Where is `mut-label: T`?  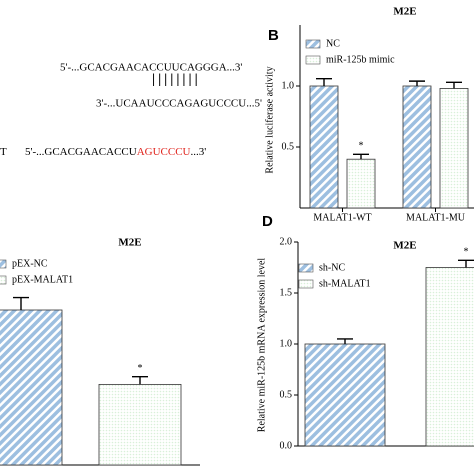
mut-label: T is located at coordinates (3, 152).